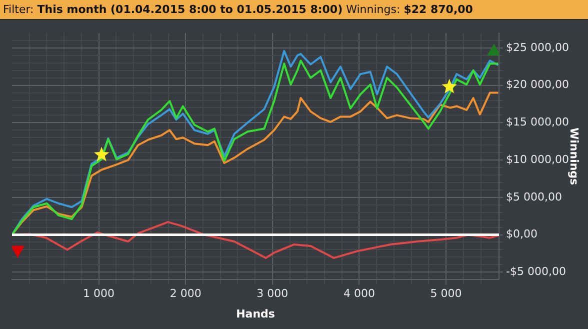  Describe the element at coordinates (256, 313) in the screenshot. I see `x-axis-title: Hands` at that location.